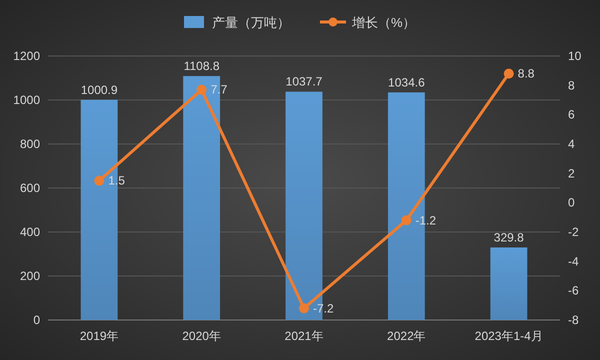  Describe the element at coordinates (571, 85) in the screenshot. I see `y2-tick-label: 8` at that location.